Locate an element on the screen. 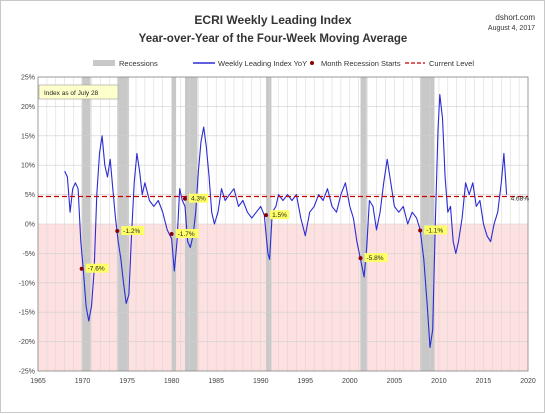  y-tick-label: -5% is located at coordinates (29, 254).